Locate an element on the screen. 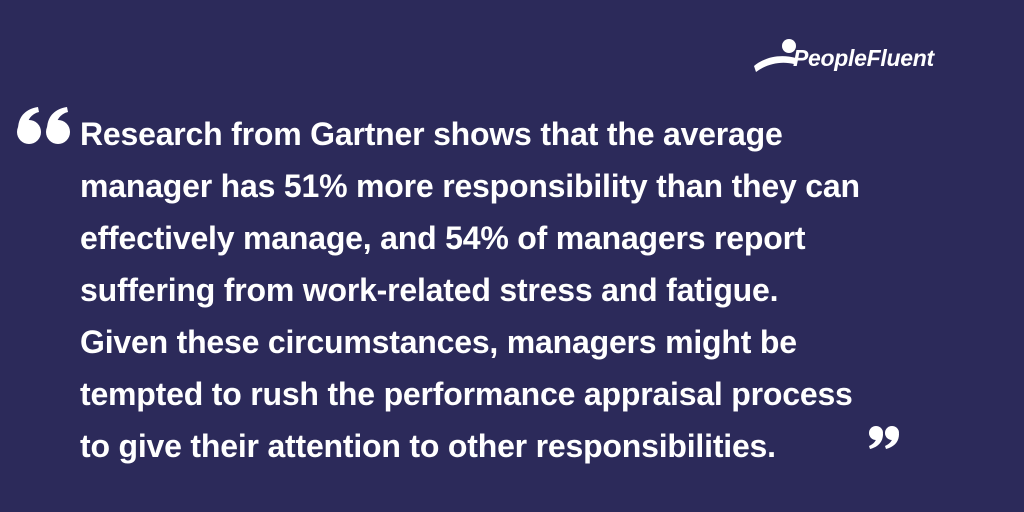 This screenshot has width=1024, height=512. close-quote-mark is located at coordinates (884, 437).